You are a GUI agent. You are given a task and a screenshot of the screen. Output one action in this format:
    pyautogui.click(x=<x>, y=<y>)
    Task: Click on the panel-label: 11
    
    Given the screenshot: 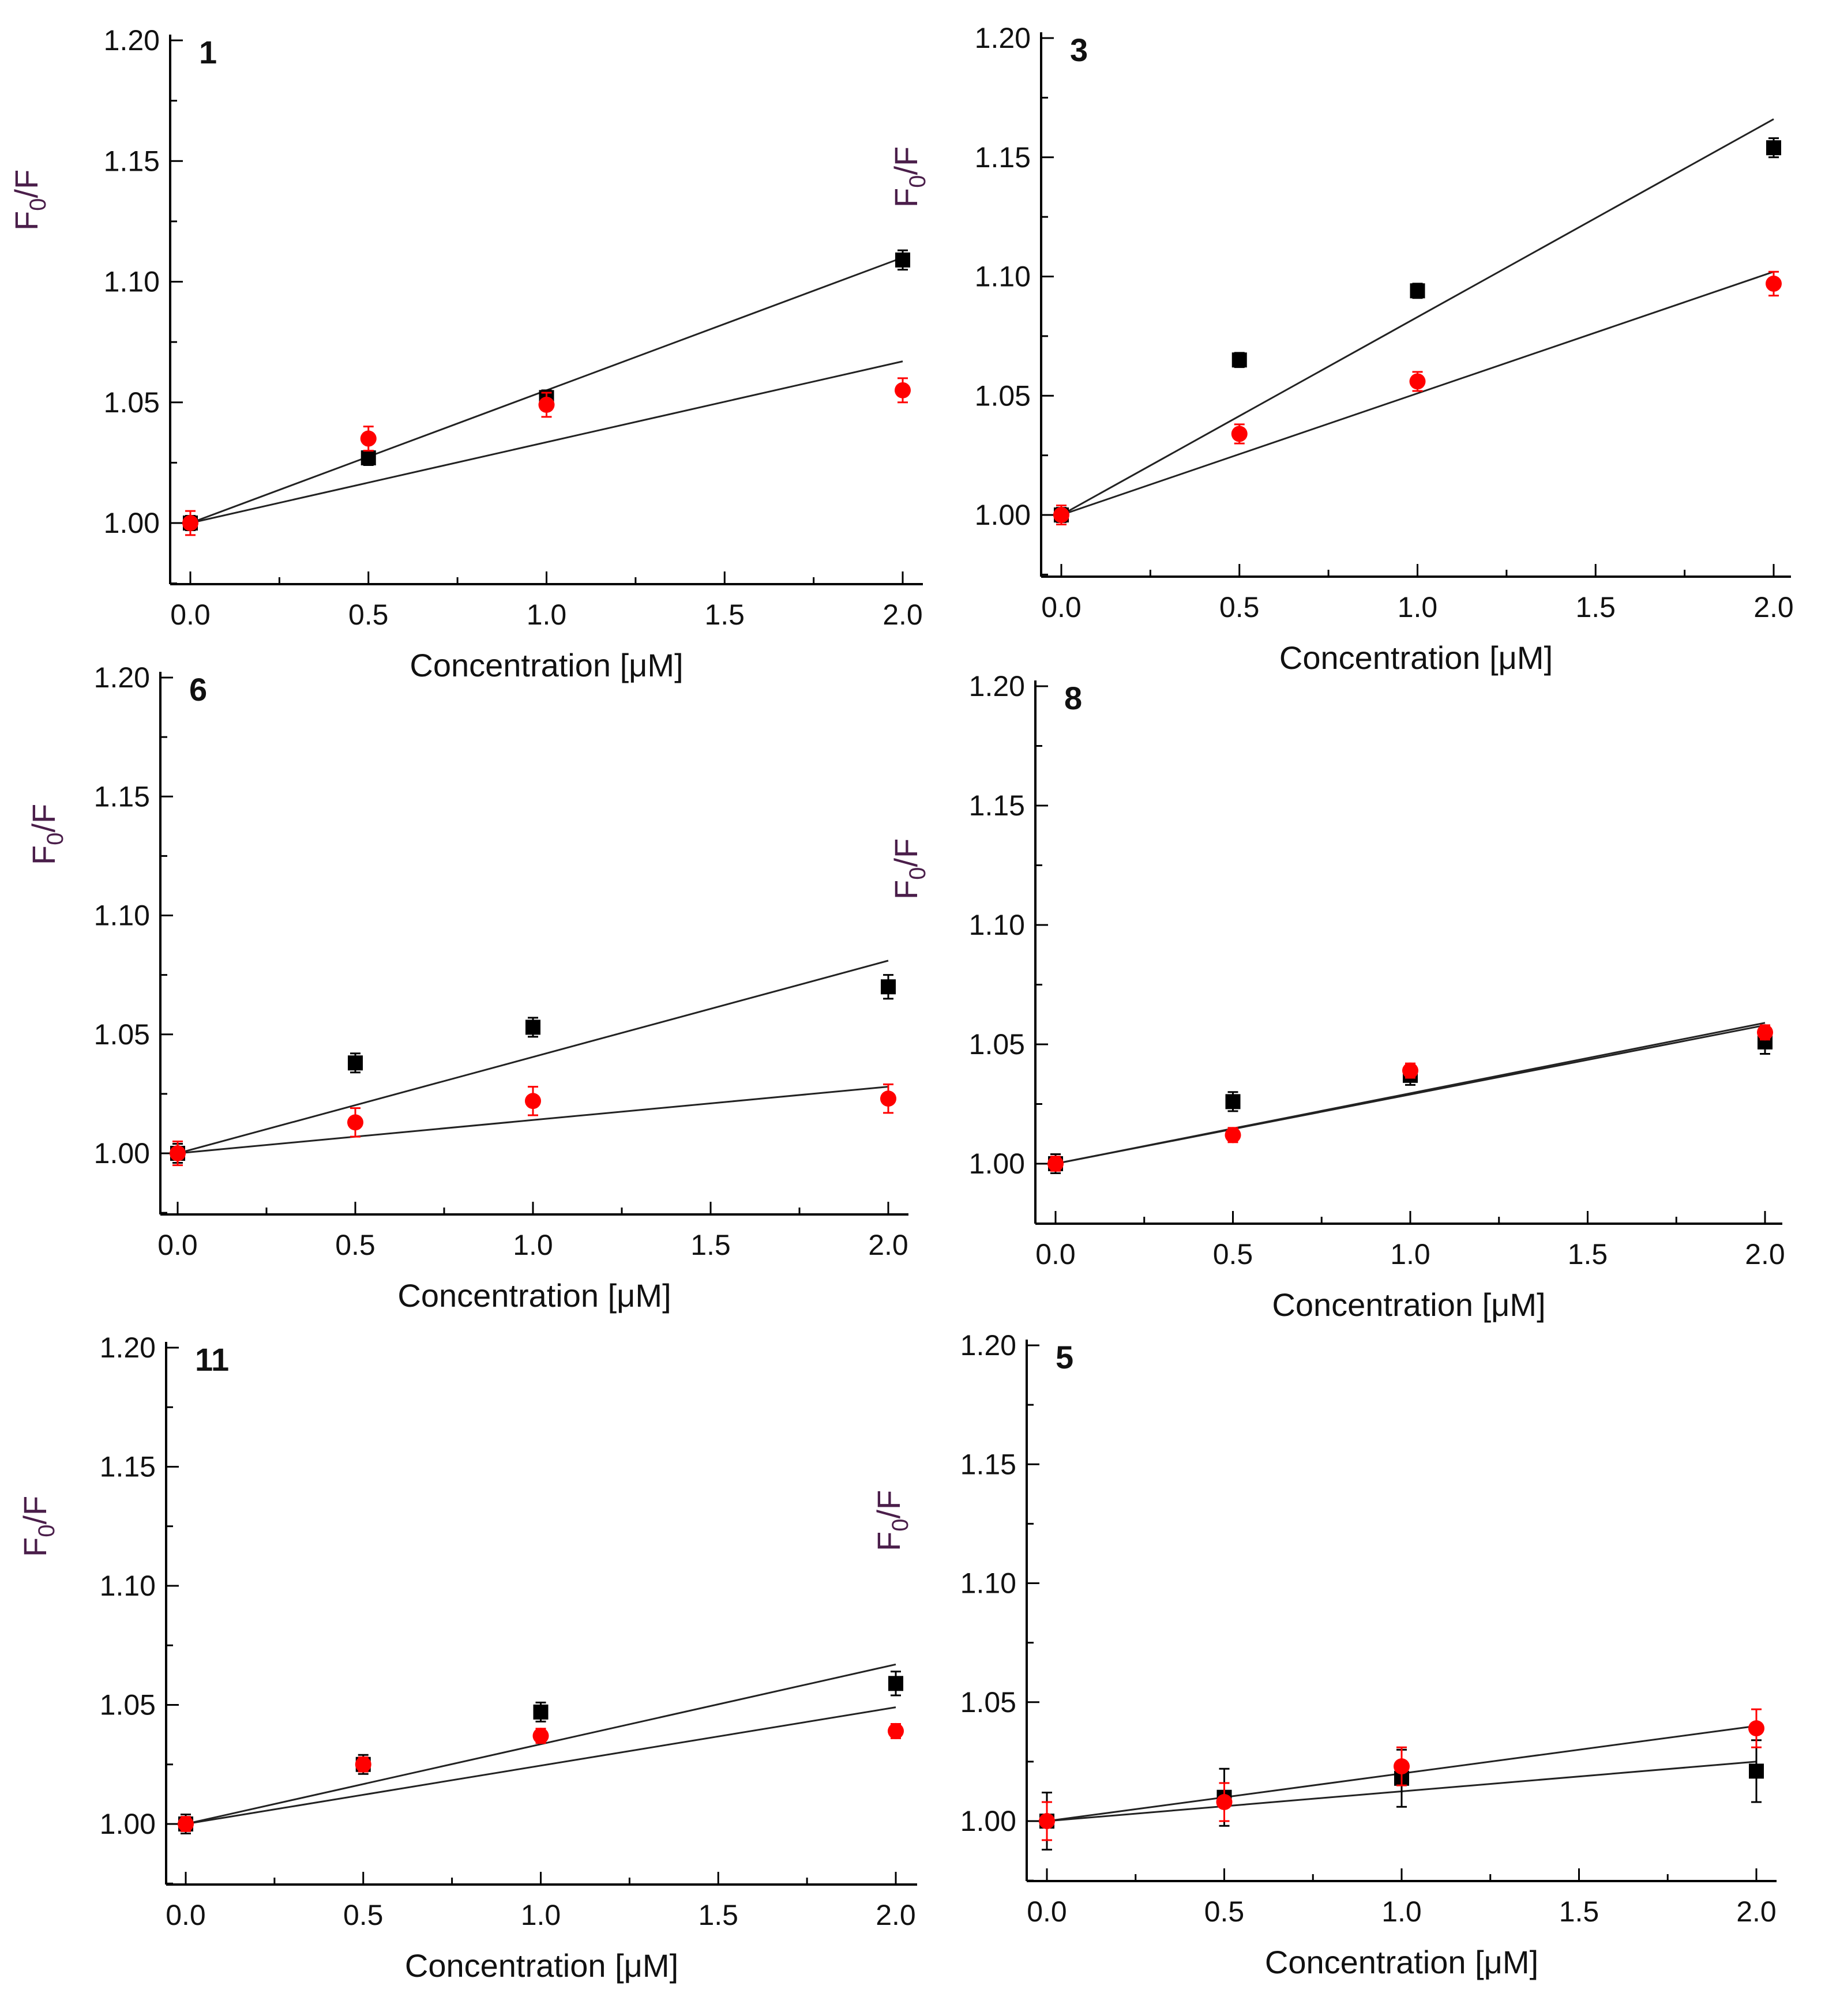 What is the action you would take?
    pyautogui.click(x=212, y=1360)
    